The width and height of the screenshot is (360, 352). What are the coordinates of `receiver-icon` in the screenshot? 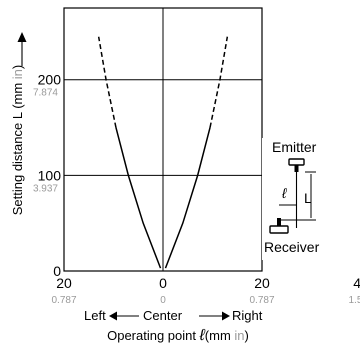 It's located at (279, 229).